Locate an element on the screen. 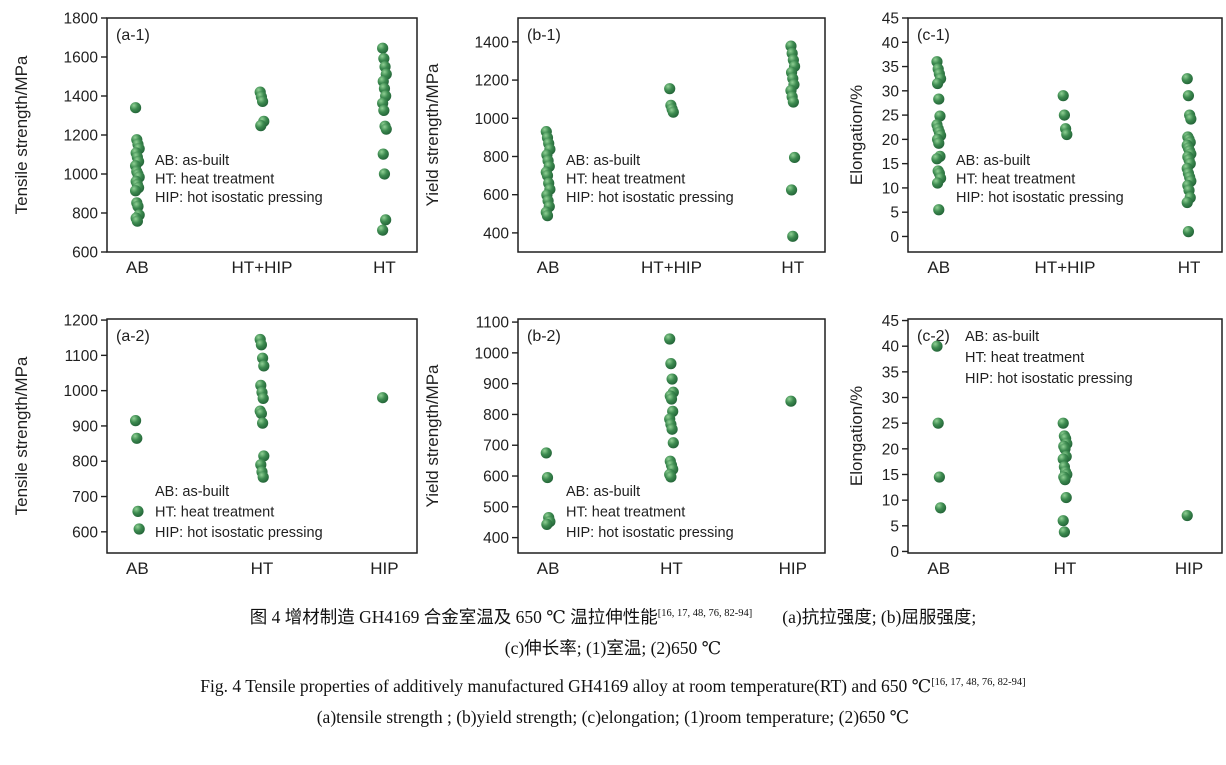 The width and height of the screenshot is (1226, 765). caption-zh-line1-tail: (a)抗拉强度; (b)屈服强度; is located at coordinates (879, 616).